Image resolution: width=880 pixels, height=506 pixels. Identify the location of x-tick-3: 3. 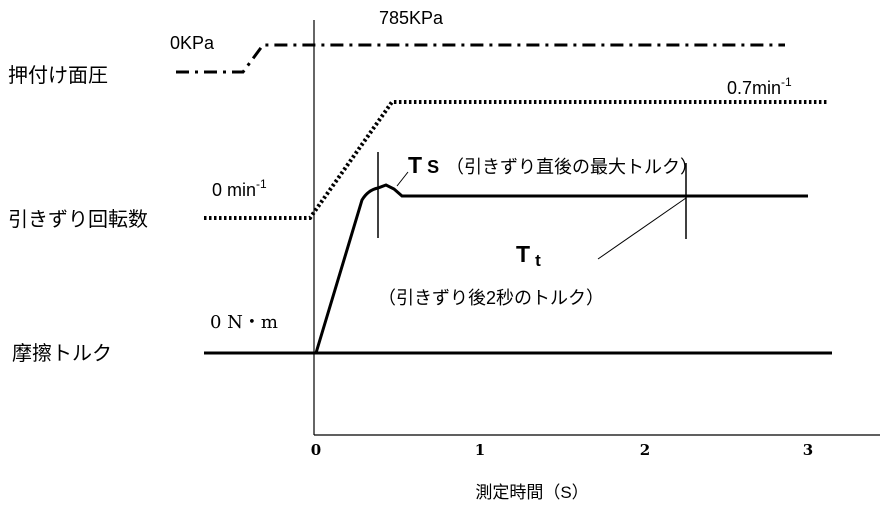
(808, 450).